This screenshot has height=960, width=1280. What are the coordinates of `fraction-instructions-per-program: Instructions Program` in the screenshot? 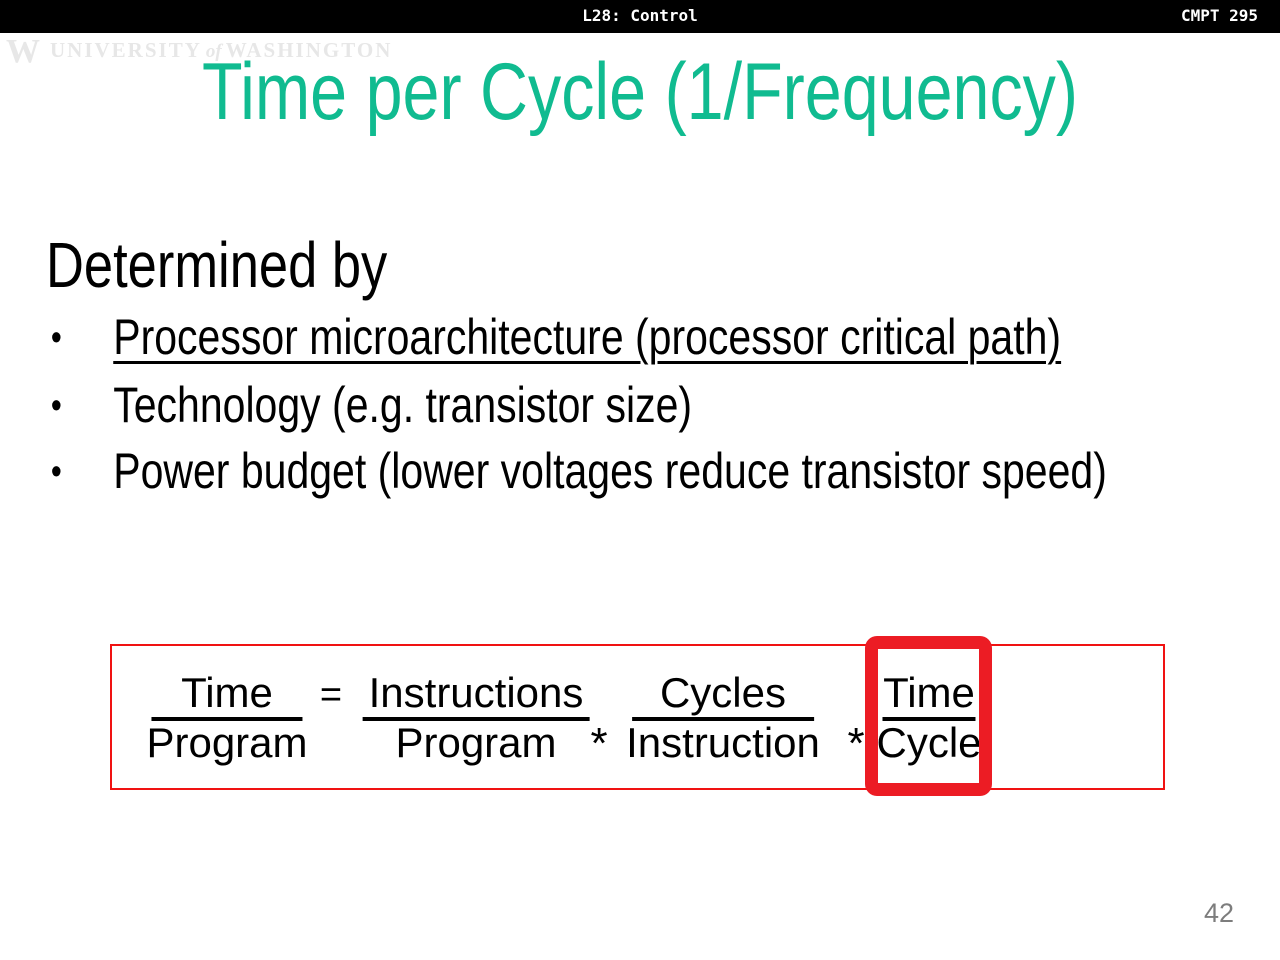 It's located at (476, 719).